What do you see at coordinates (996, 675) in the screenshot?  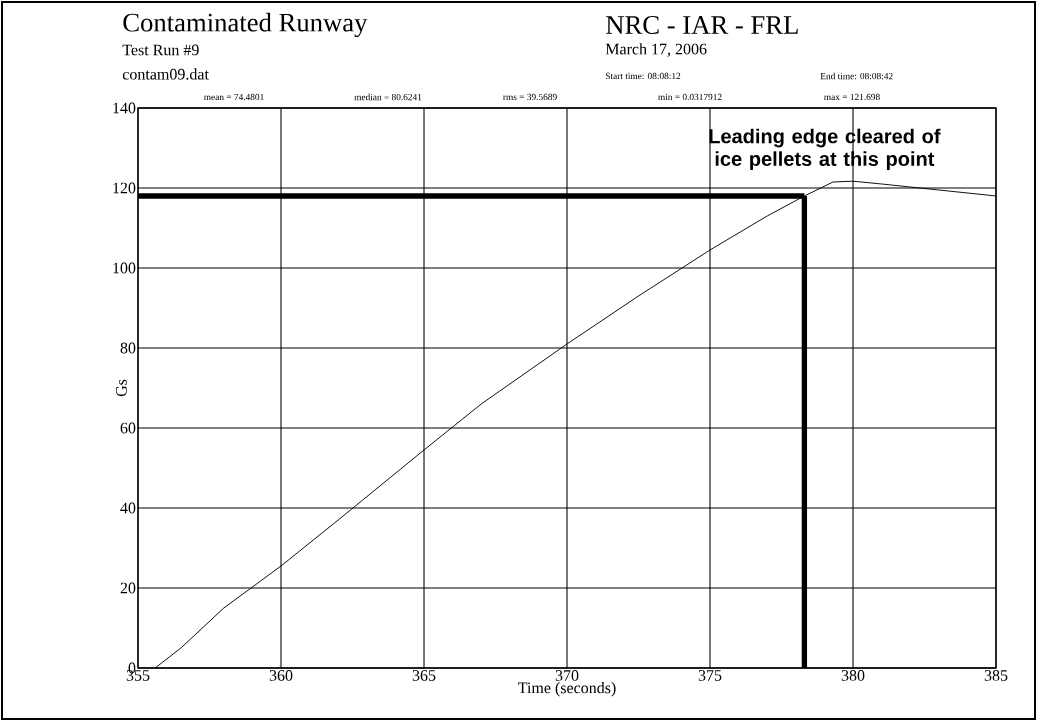 I see `x-tick-label: 385` at bounding box center [996, 675].